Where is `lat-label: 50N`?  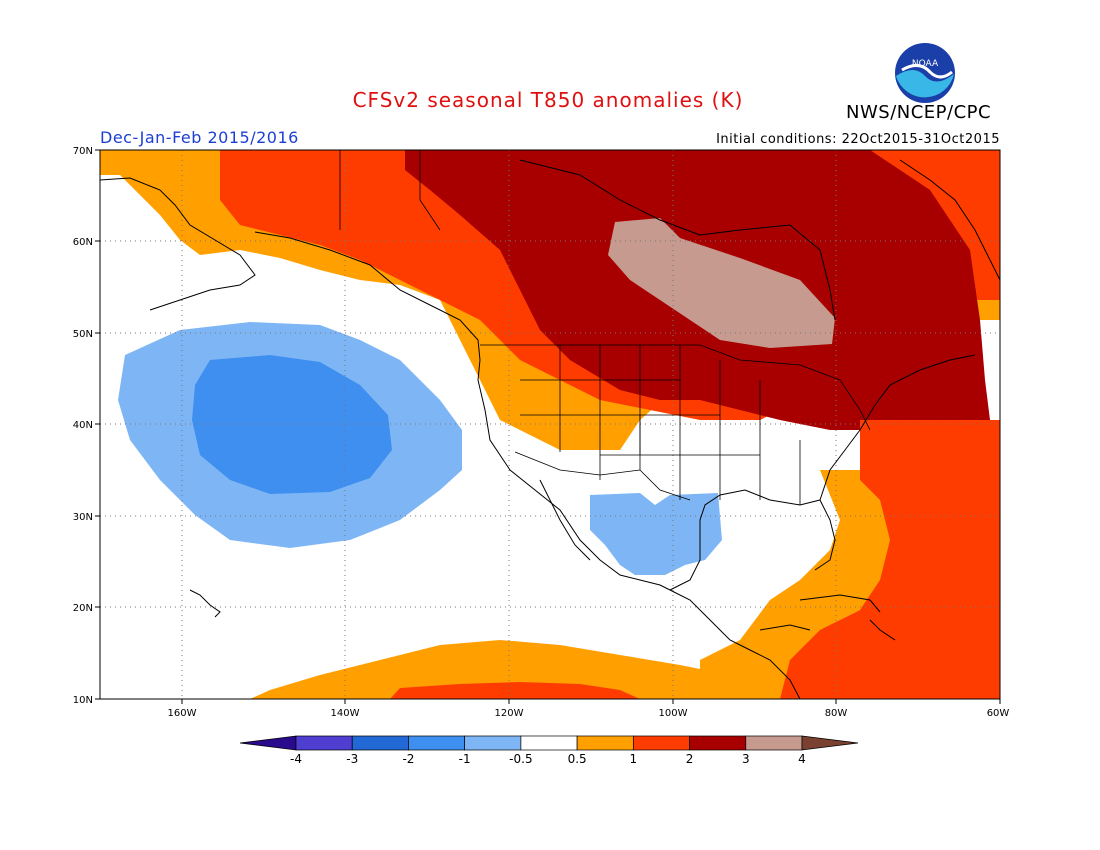 lat-label: 50N is located at coordinates (83, 334).